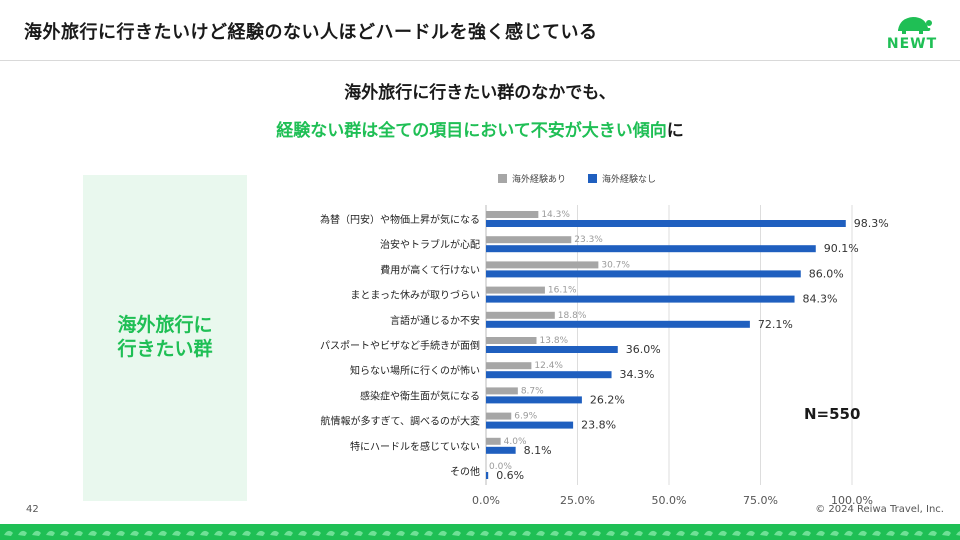 Image resolution: width=960 pixels, height=540 pixels. What do you see at coordinates (430, 244) in the screenshot?
I see `category-label: 治安やトラブルが心配` at bounding box center [430, 244].